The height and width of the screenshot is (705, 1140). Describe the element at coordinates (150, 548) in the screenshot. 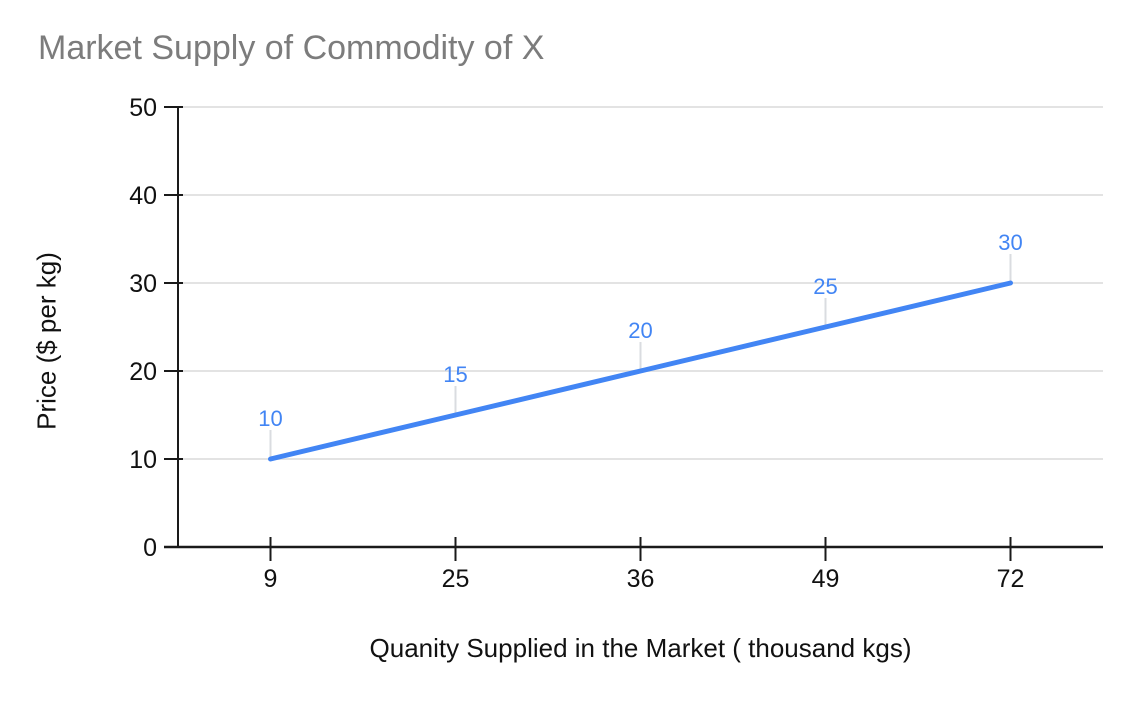

I see `y-tick-label: 0` at that location.